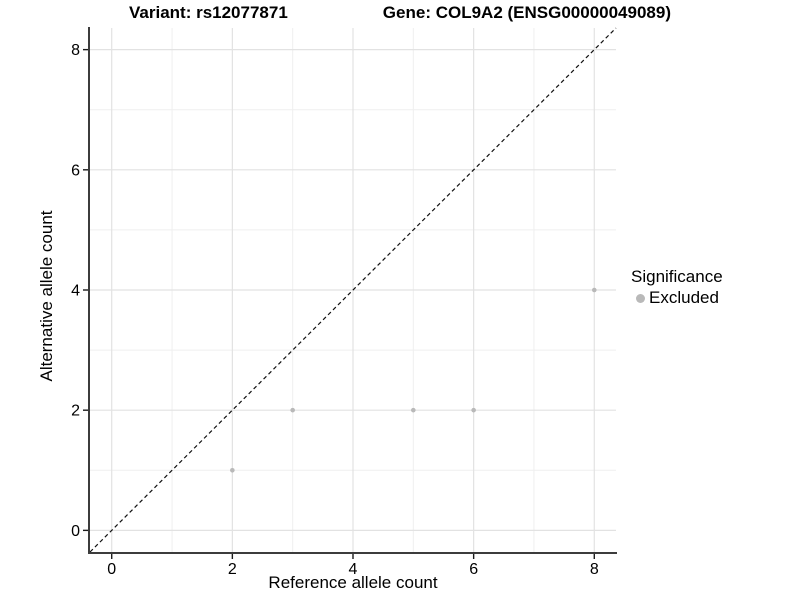  Describe the element at coordinates (353, 582) in the screenshot. I see `x-axis-title: Reference allele count` at that location.